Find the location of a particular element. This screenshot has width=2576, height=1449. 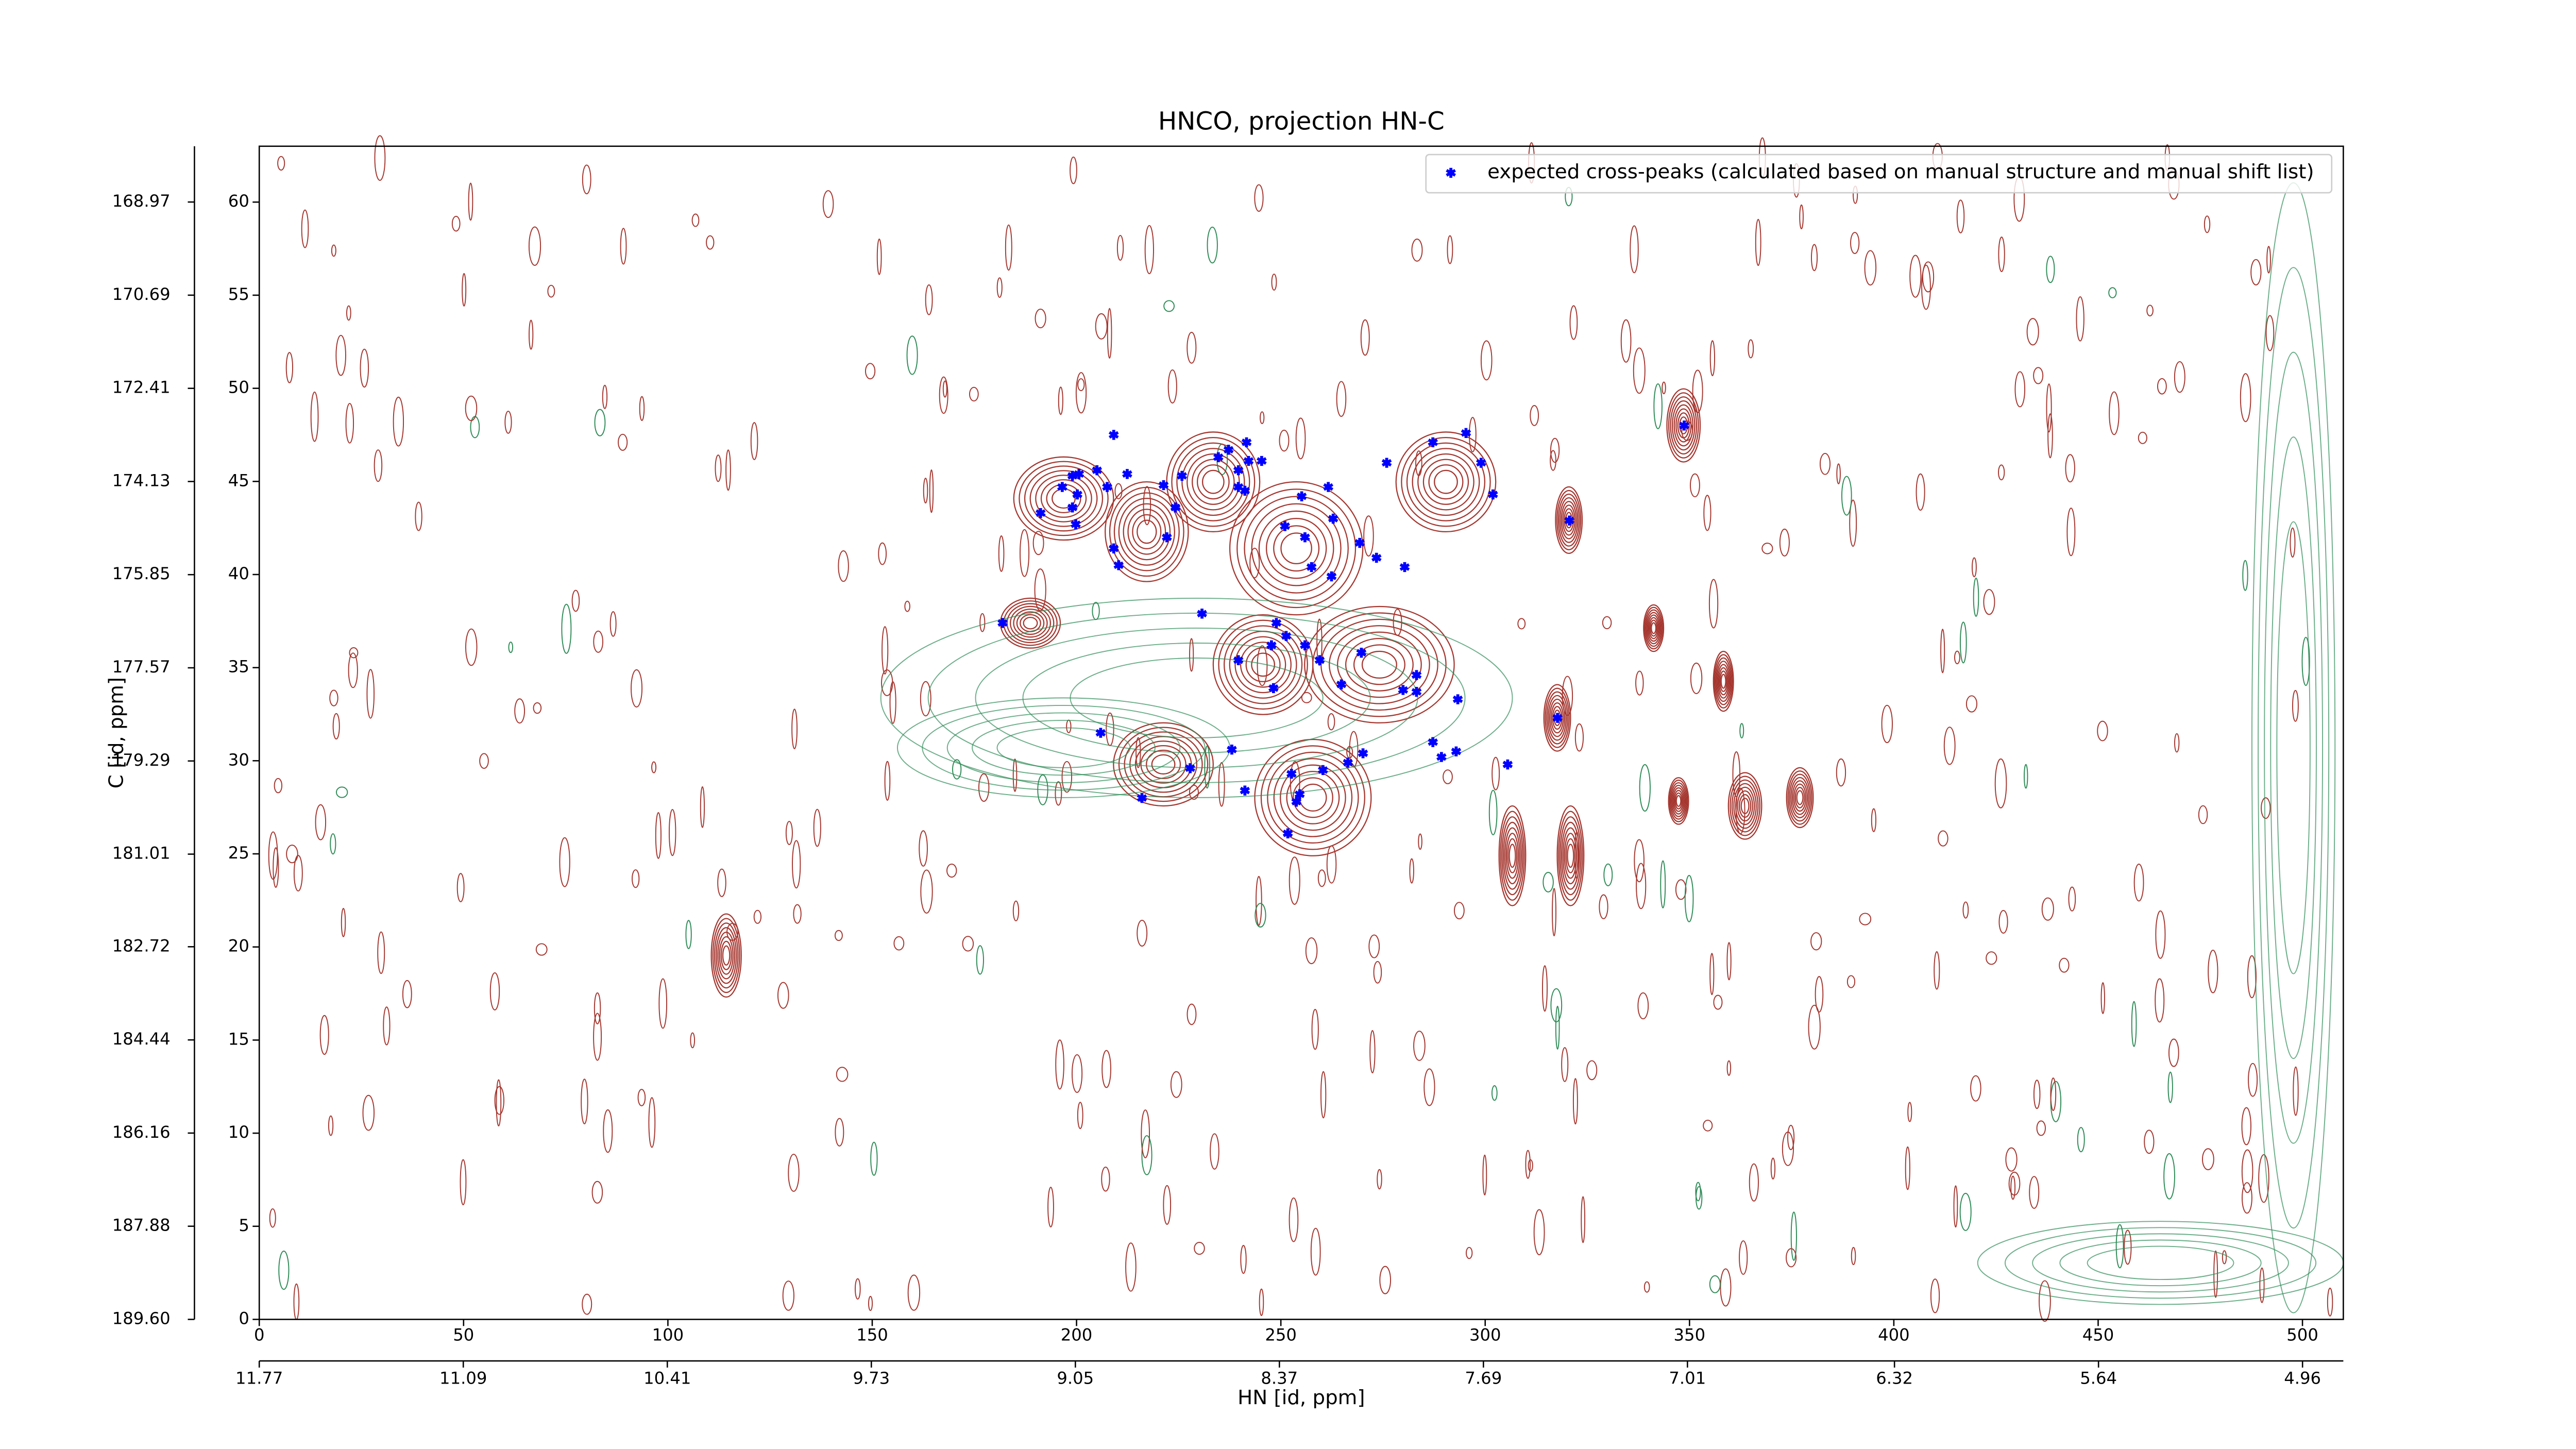

y-tick-label: 60 is located at coordinates (238, 201).